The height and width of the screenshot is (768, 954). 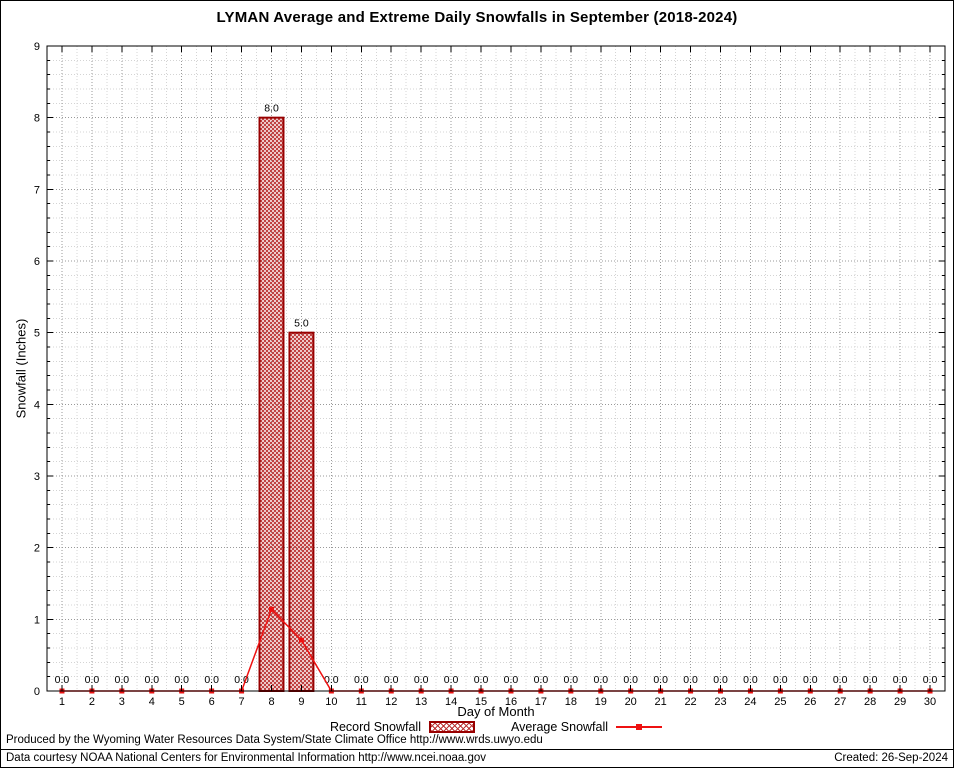 I want to click on x-tick-label: 18, so click(x=571, y=702).